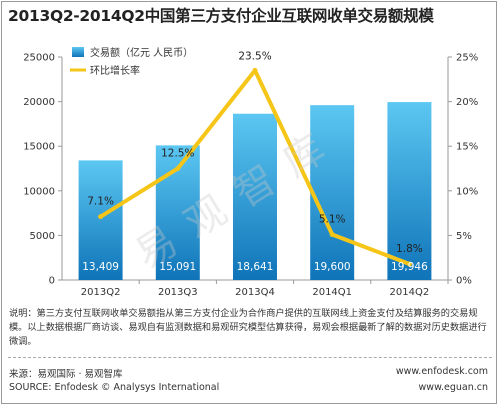 The width and height of the screenshot is (500, 407). What do you see at coordinates (464, 281) in the screenshot?
I see `y-right-tick-label: 0%` at bounding box center [464, 281].